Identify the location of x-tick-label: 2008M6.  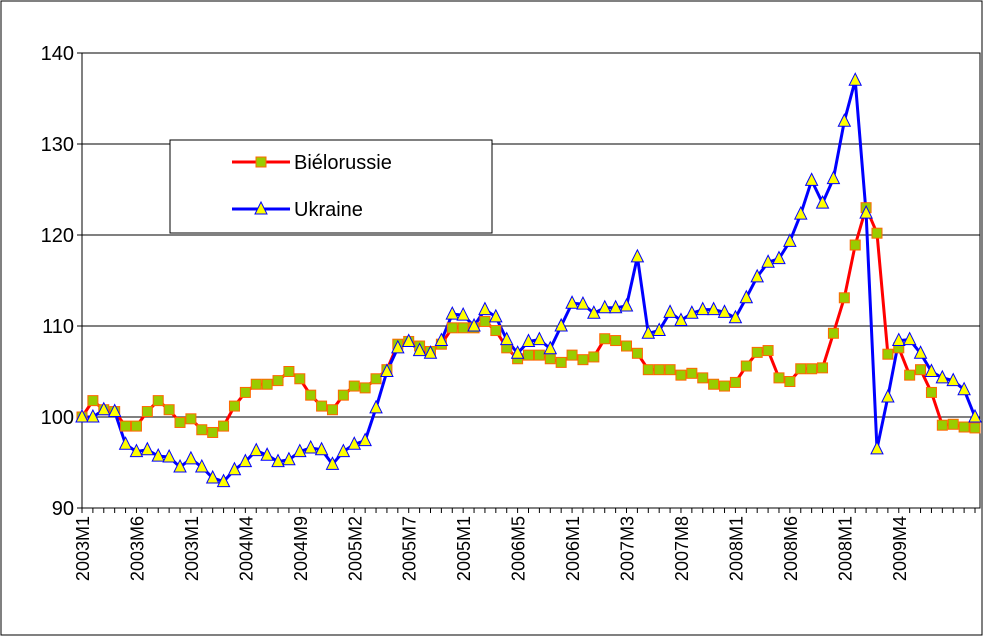
(791, 548).